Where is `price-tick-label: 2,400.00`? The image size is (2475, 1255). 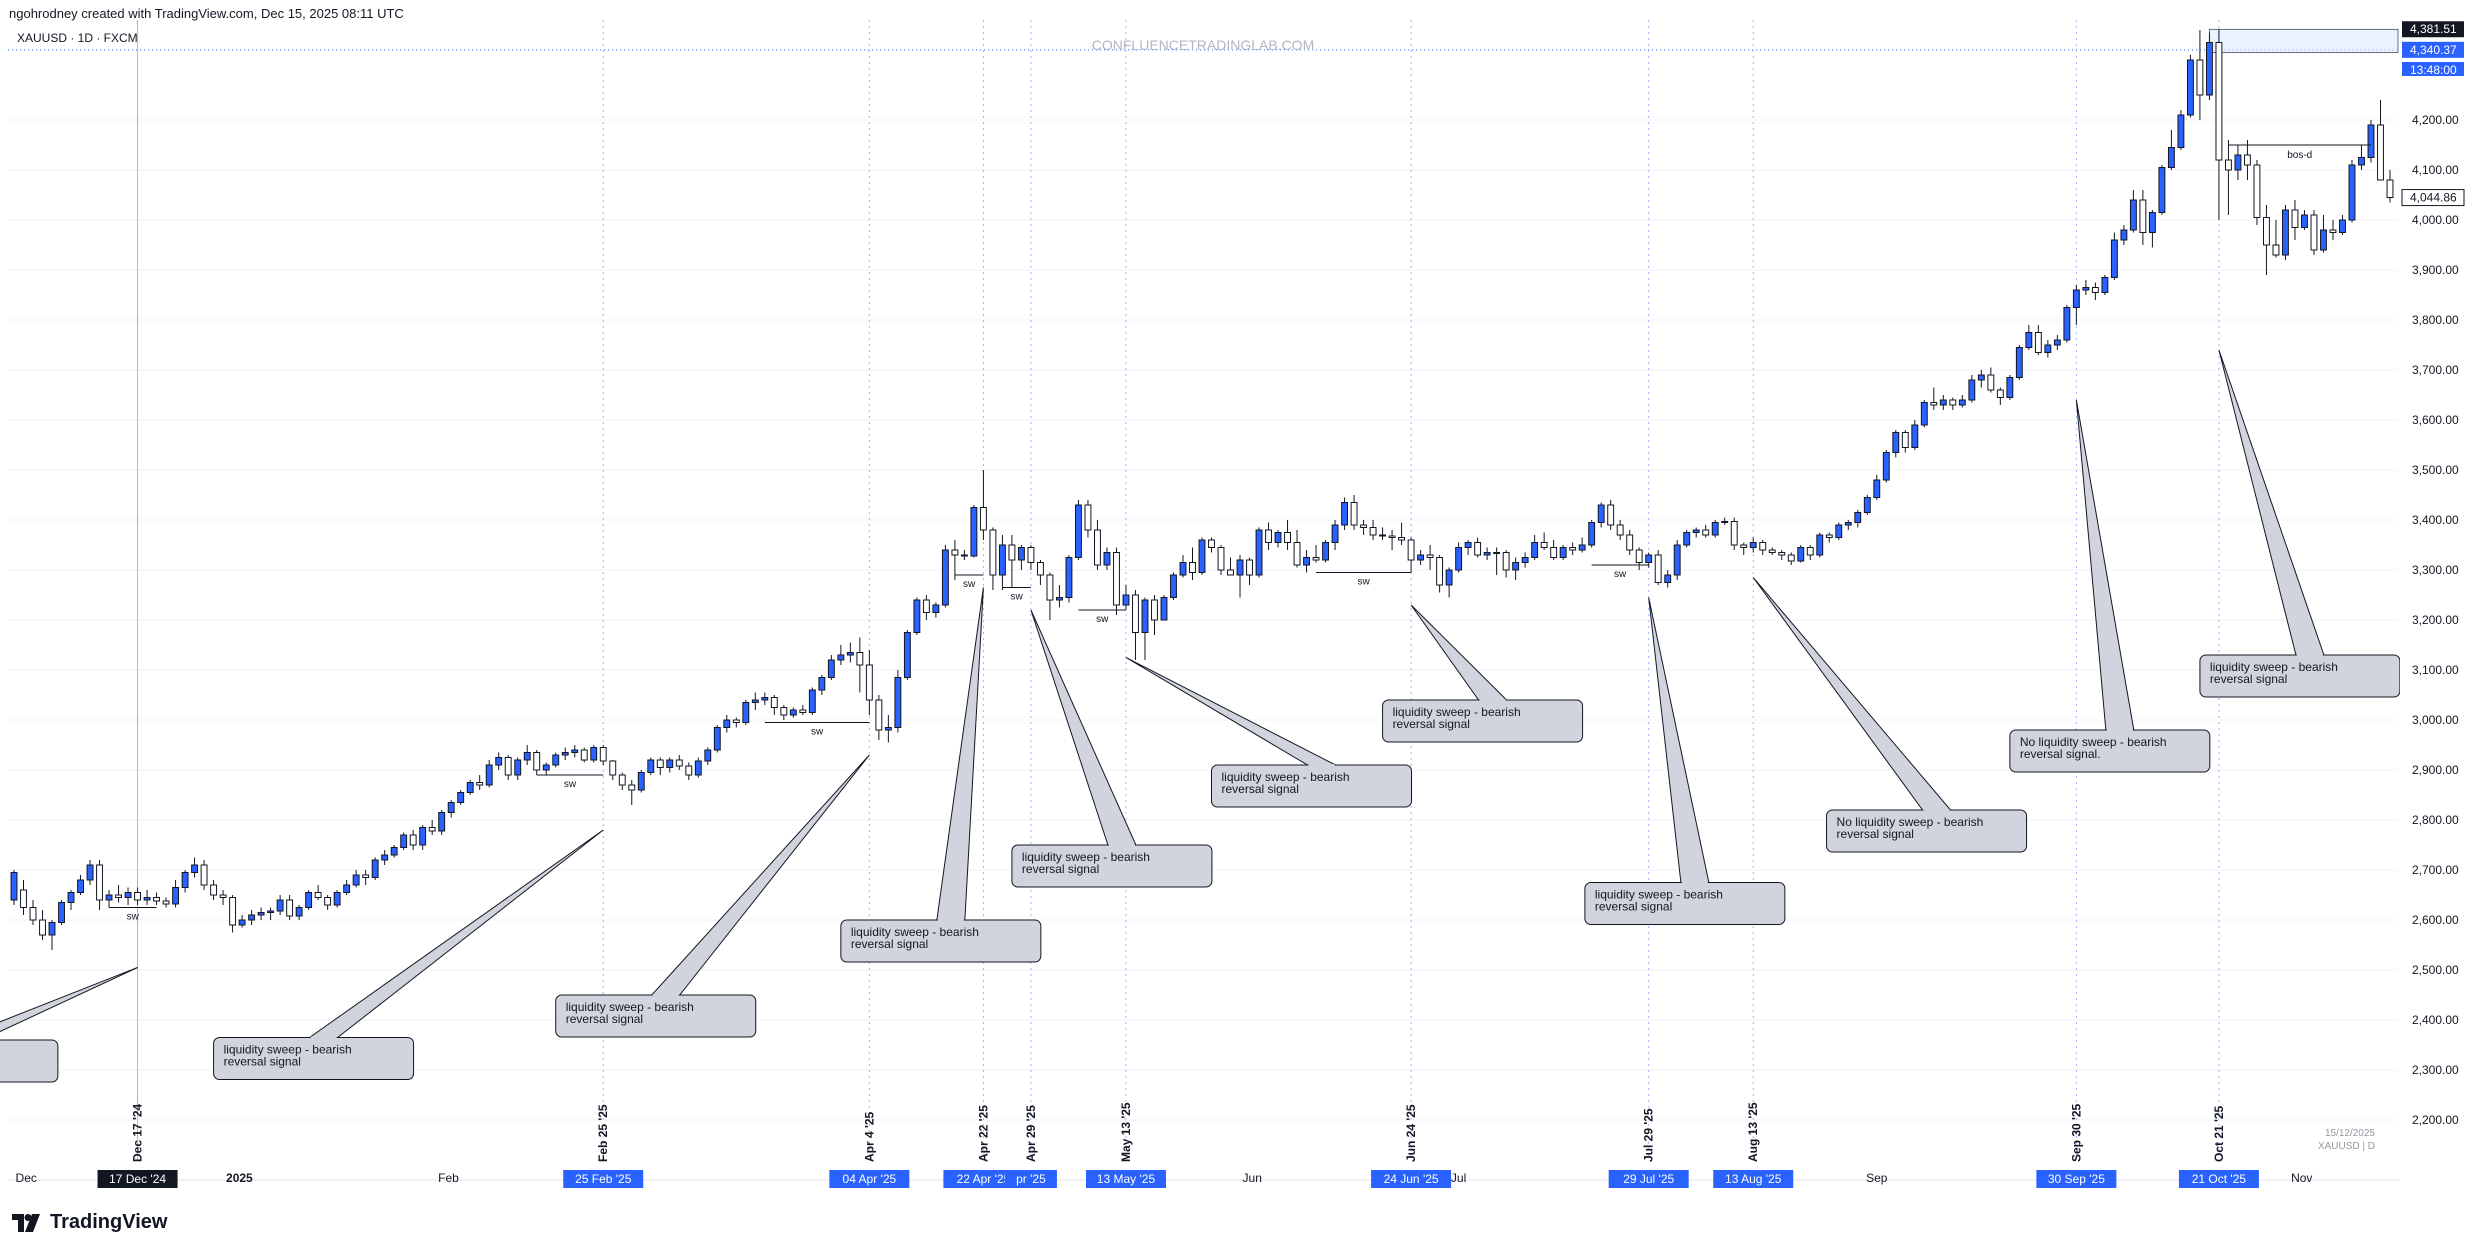 price-tick-label: 2,400.00 is located at coordinates (2435, 1020).